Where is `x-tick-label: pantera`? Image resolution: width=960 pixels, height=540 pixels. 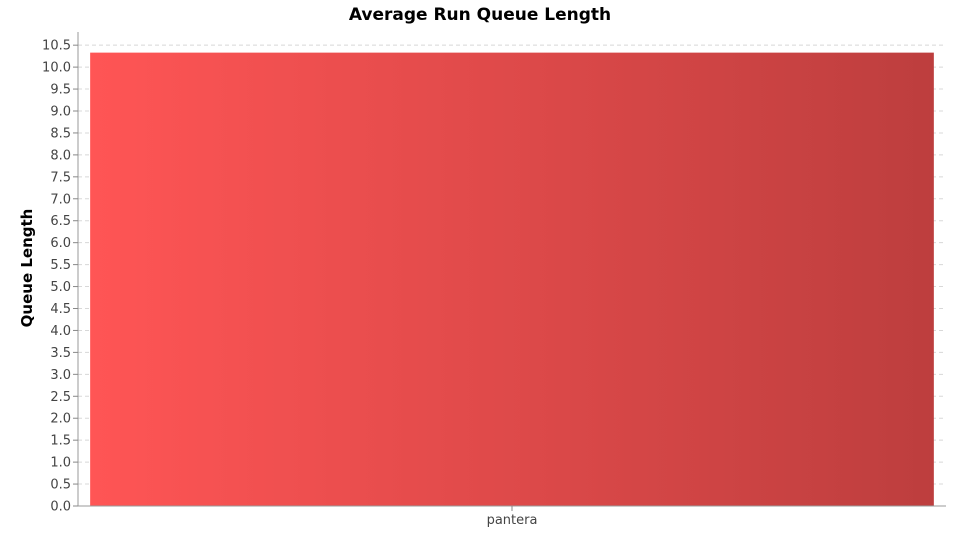 x-tick-label: pantera is located at coordinates (512, 520).